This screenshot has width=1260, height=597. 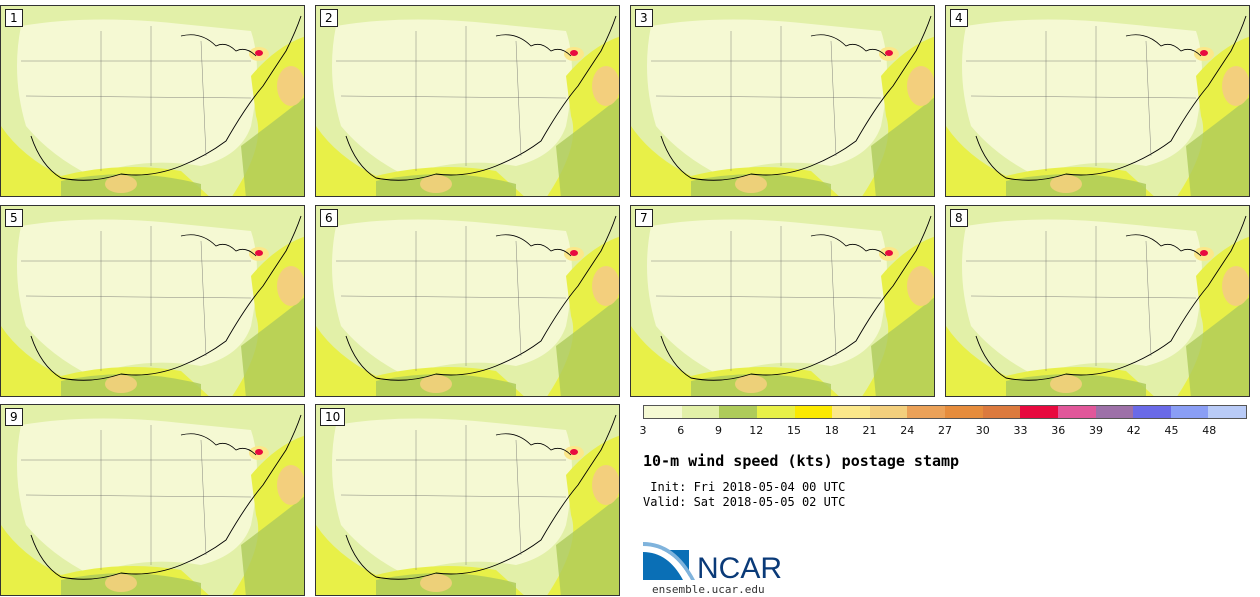 I want to click on member-panel: 2, so click(x=467, y=101).